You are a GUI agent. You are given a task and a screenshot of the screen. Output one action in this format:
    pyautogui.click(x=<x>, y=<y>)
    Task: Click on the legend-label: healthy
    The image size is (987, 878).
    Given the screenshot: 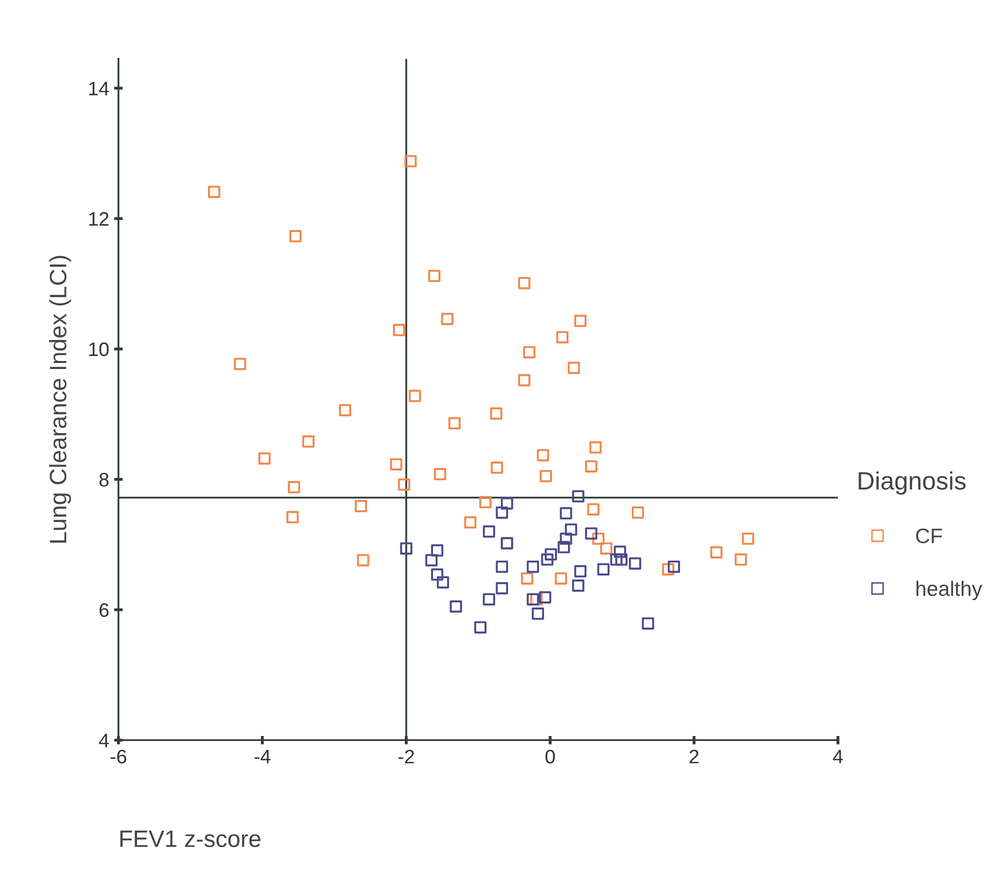 What is the action you would take?
    pyautogui.click(x=949, y=590)
    